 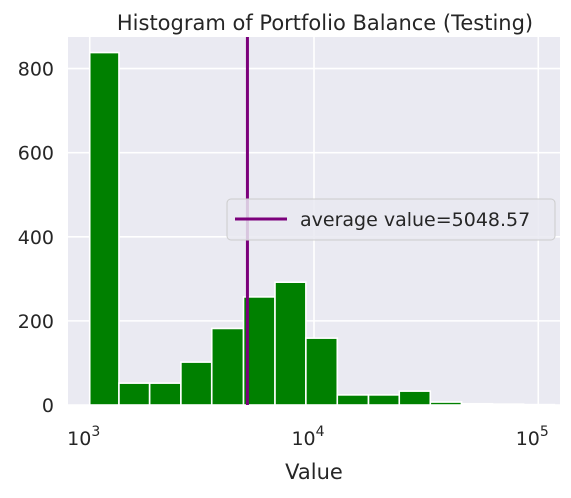 What do you see at coordinates (36, 322) in the screenshot?
I see `y-tick-label: 200` at bounding box center [36, 322].